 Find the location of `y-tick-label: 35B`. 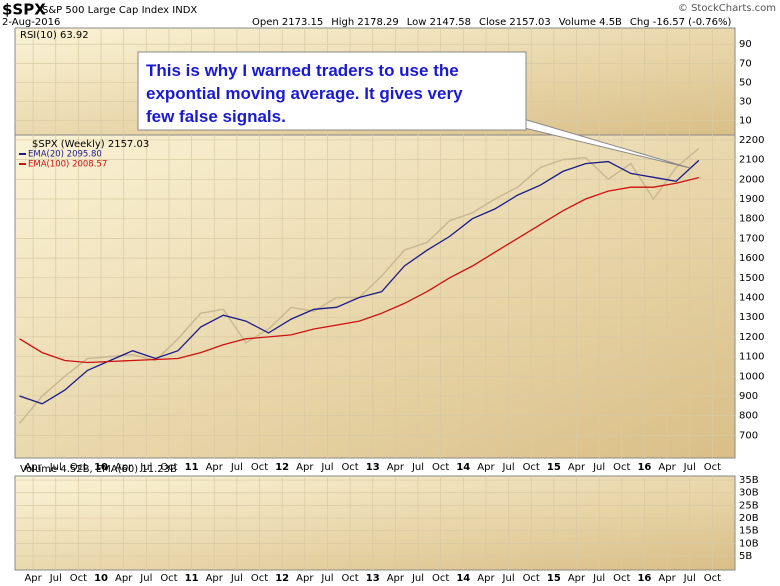

y-tick-label: 35B is located at coordinates (749, 480).